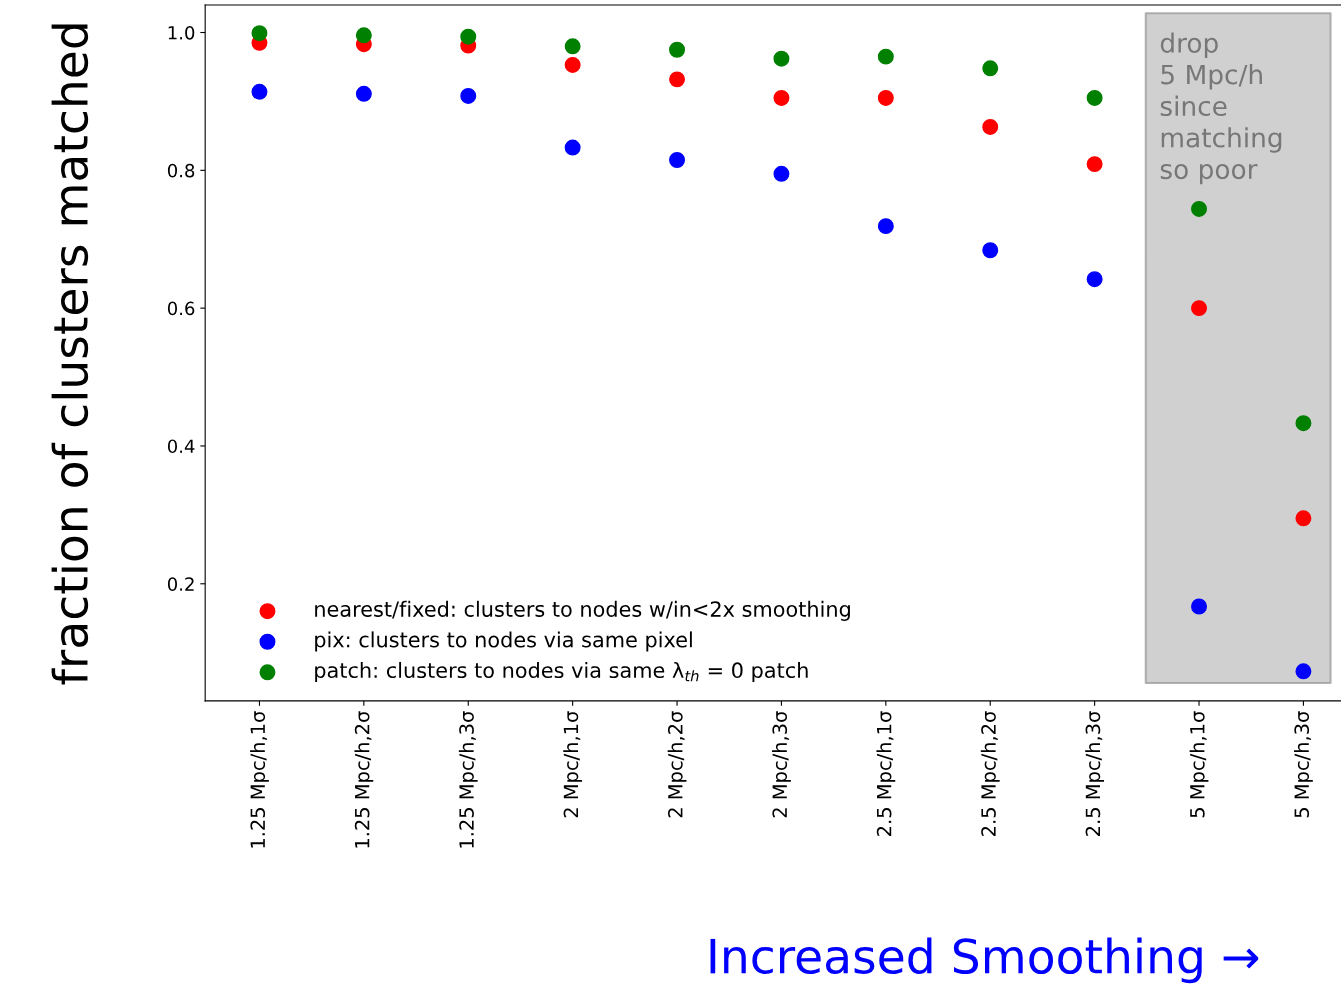 This screenshot has height=990, width=1341. I want to click on y-tick-label: 0.2, so click(180, 584).